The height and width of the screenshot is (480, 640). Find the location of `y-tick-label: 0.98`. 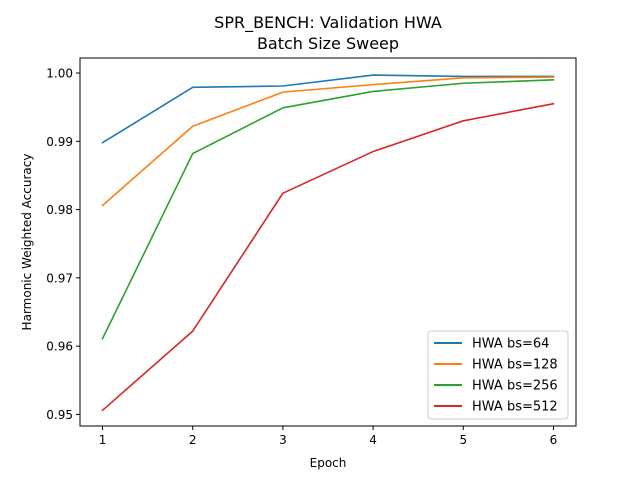

y-tick-label: 0.98 is located at coordinates (59, 210).